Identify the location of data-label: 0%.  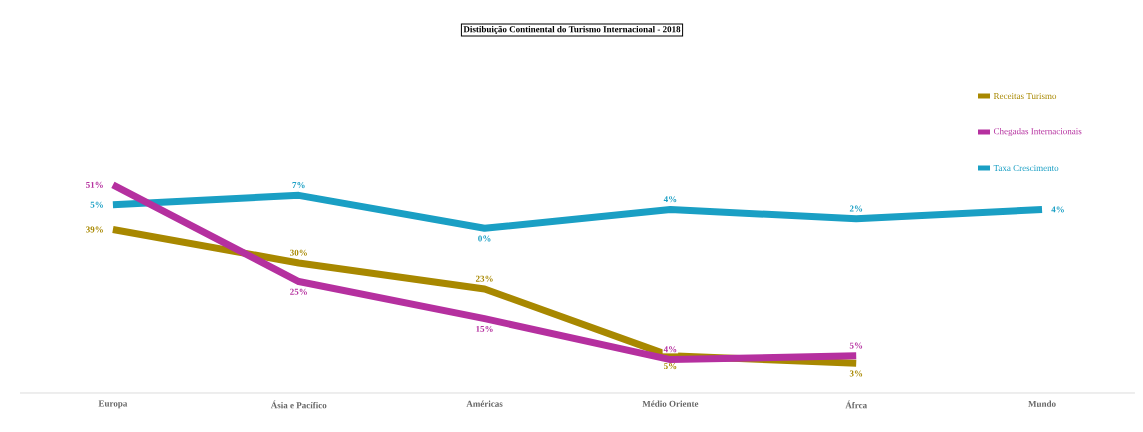
(484, 238).